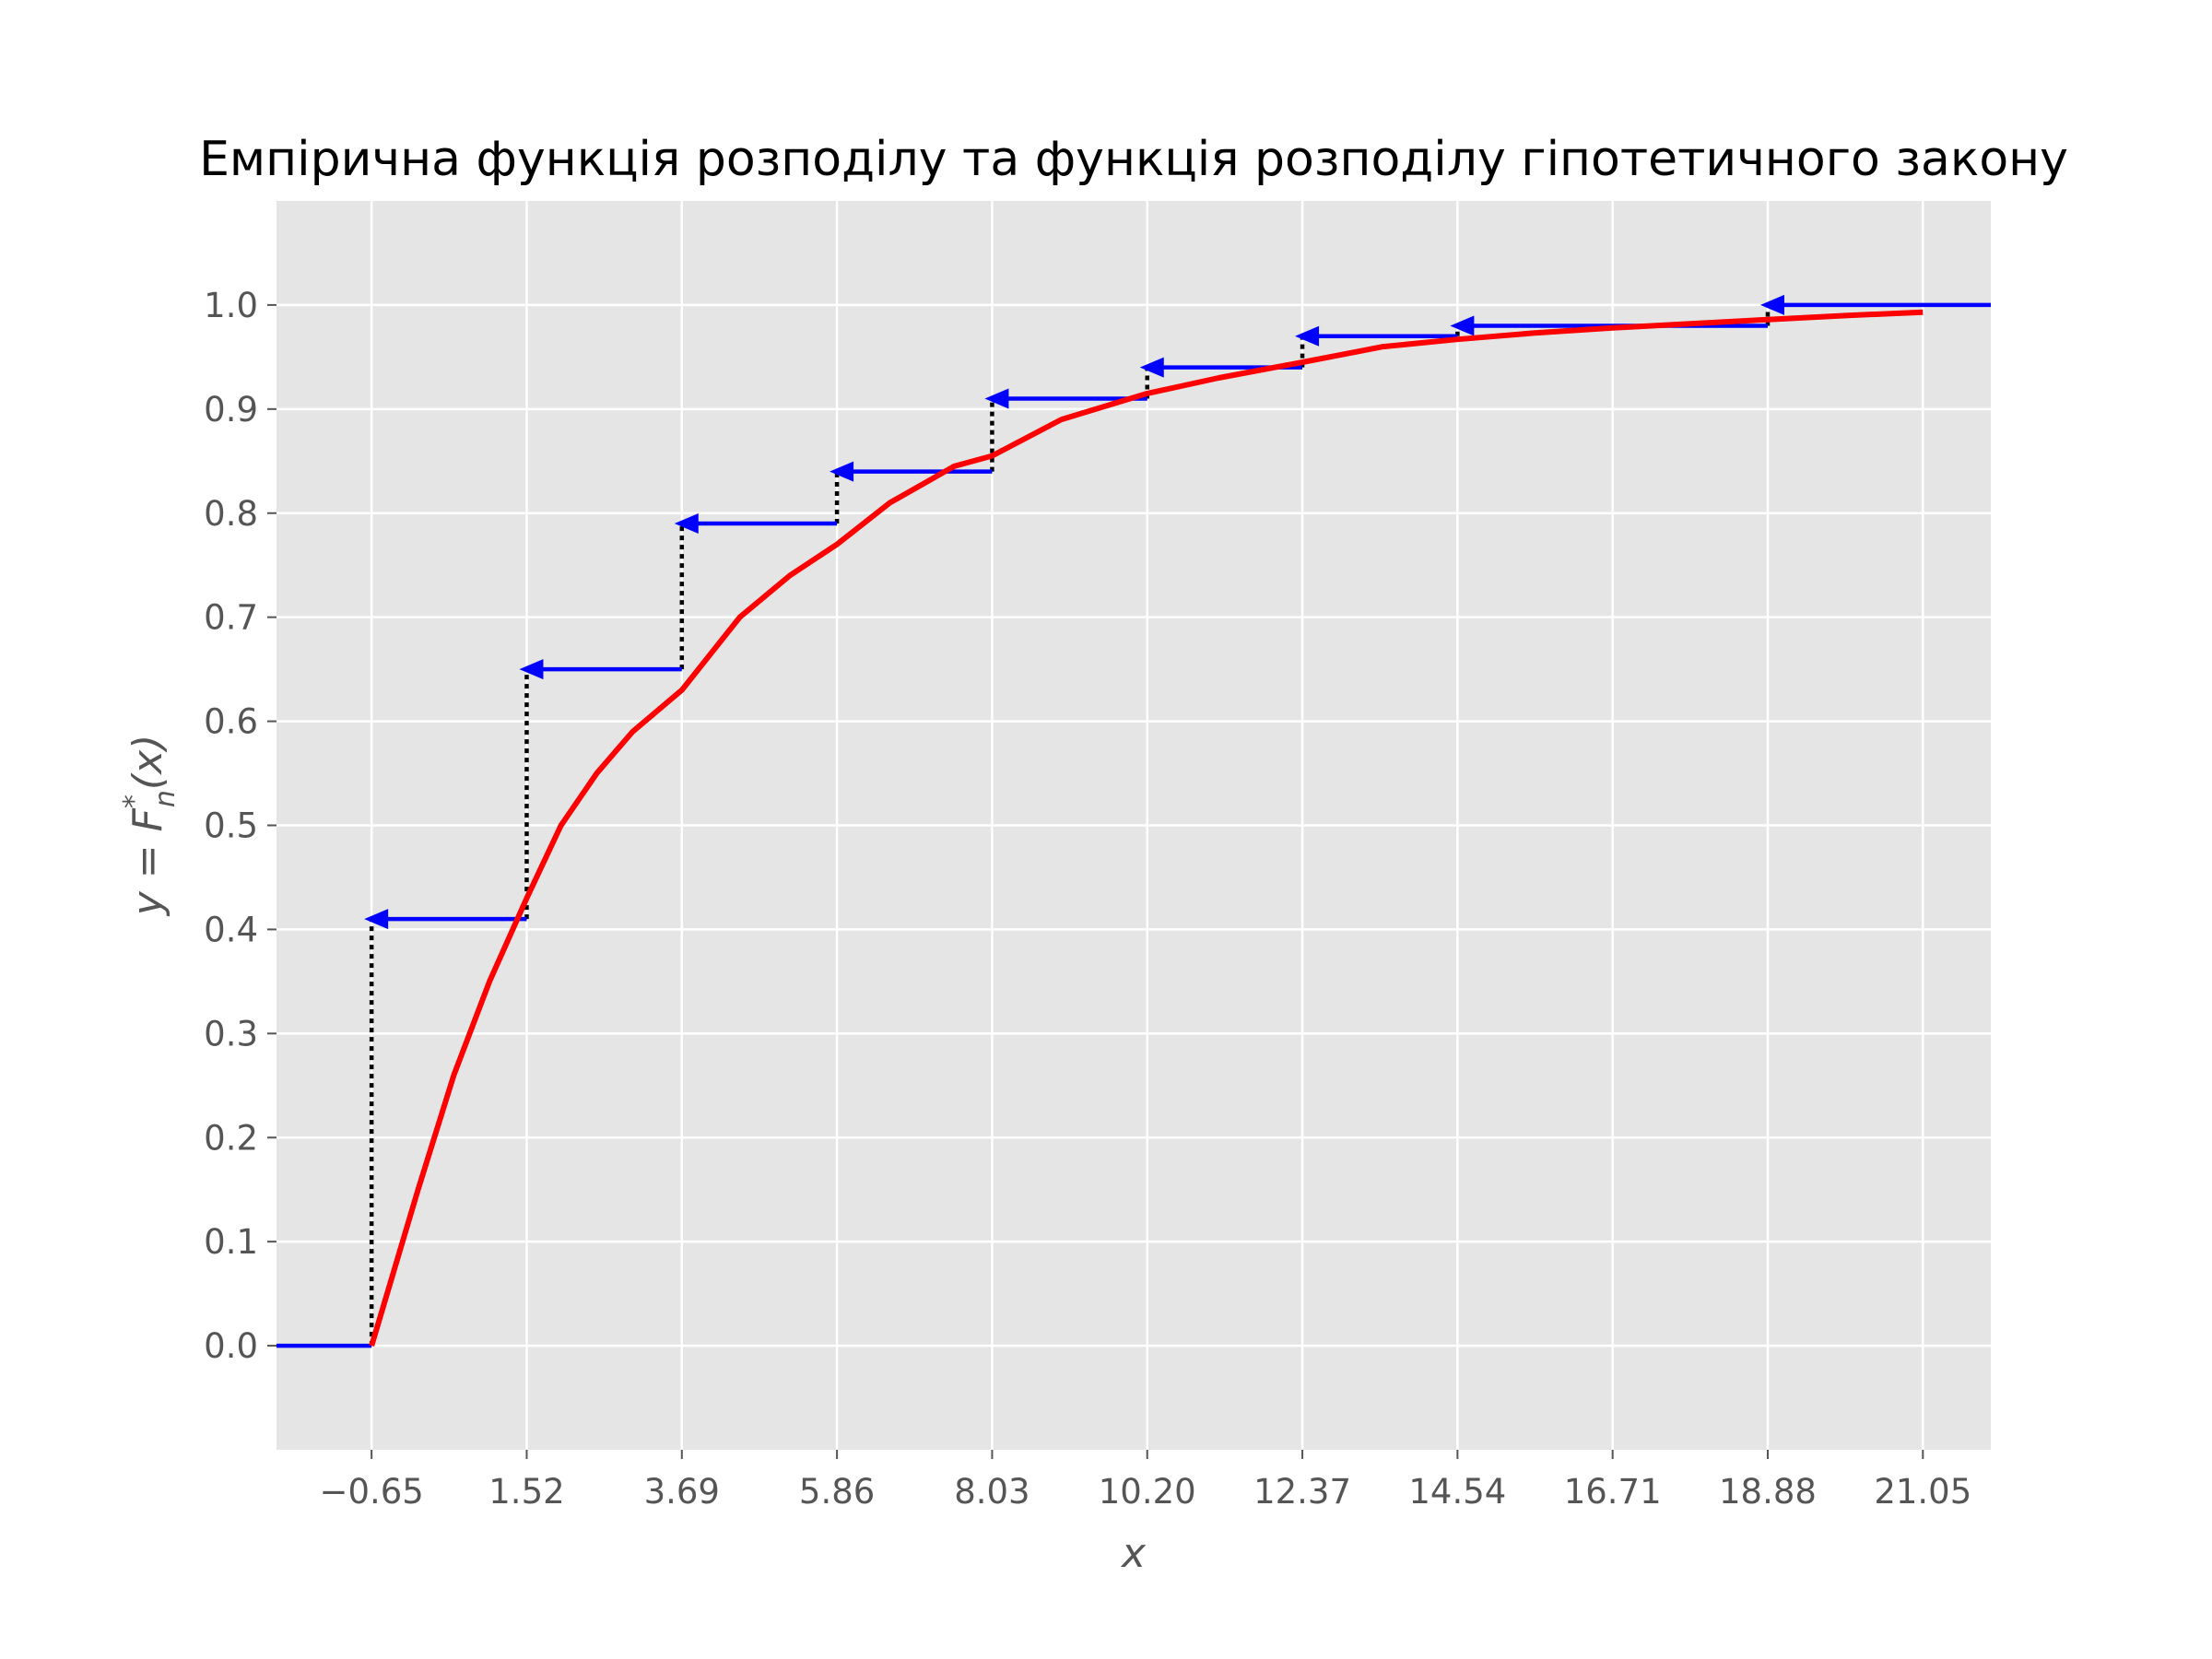 This screenshot has width=2212, height=1659. What do you see at coordinates (1147, 1492) in the screenshot?
I see `x-tick-label: 10.20` at bounding box center [1147, 1492].